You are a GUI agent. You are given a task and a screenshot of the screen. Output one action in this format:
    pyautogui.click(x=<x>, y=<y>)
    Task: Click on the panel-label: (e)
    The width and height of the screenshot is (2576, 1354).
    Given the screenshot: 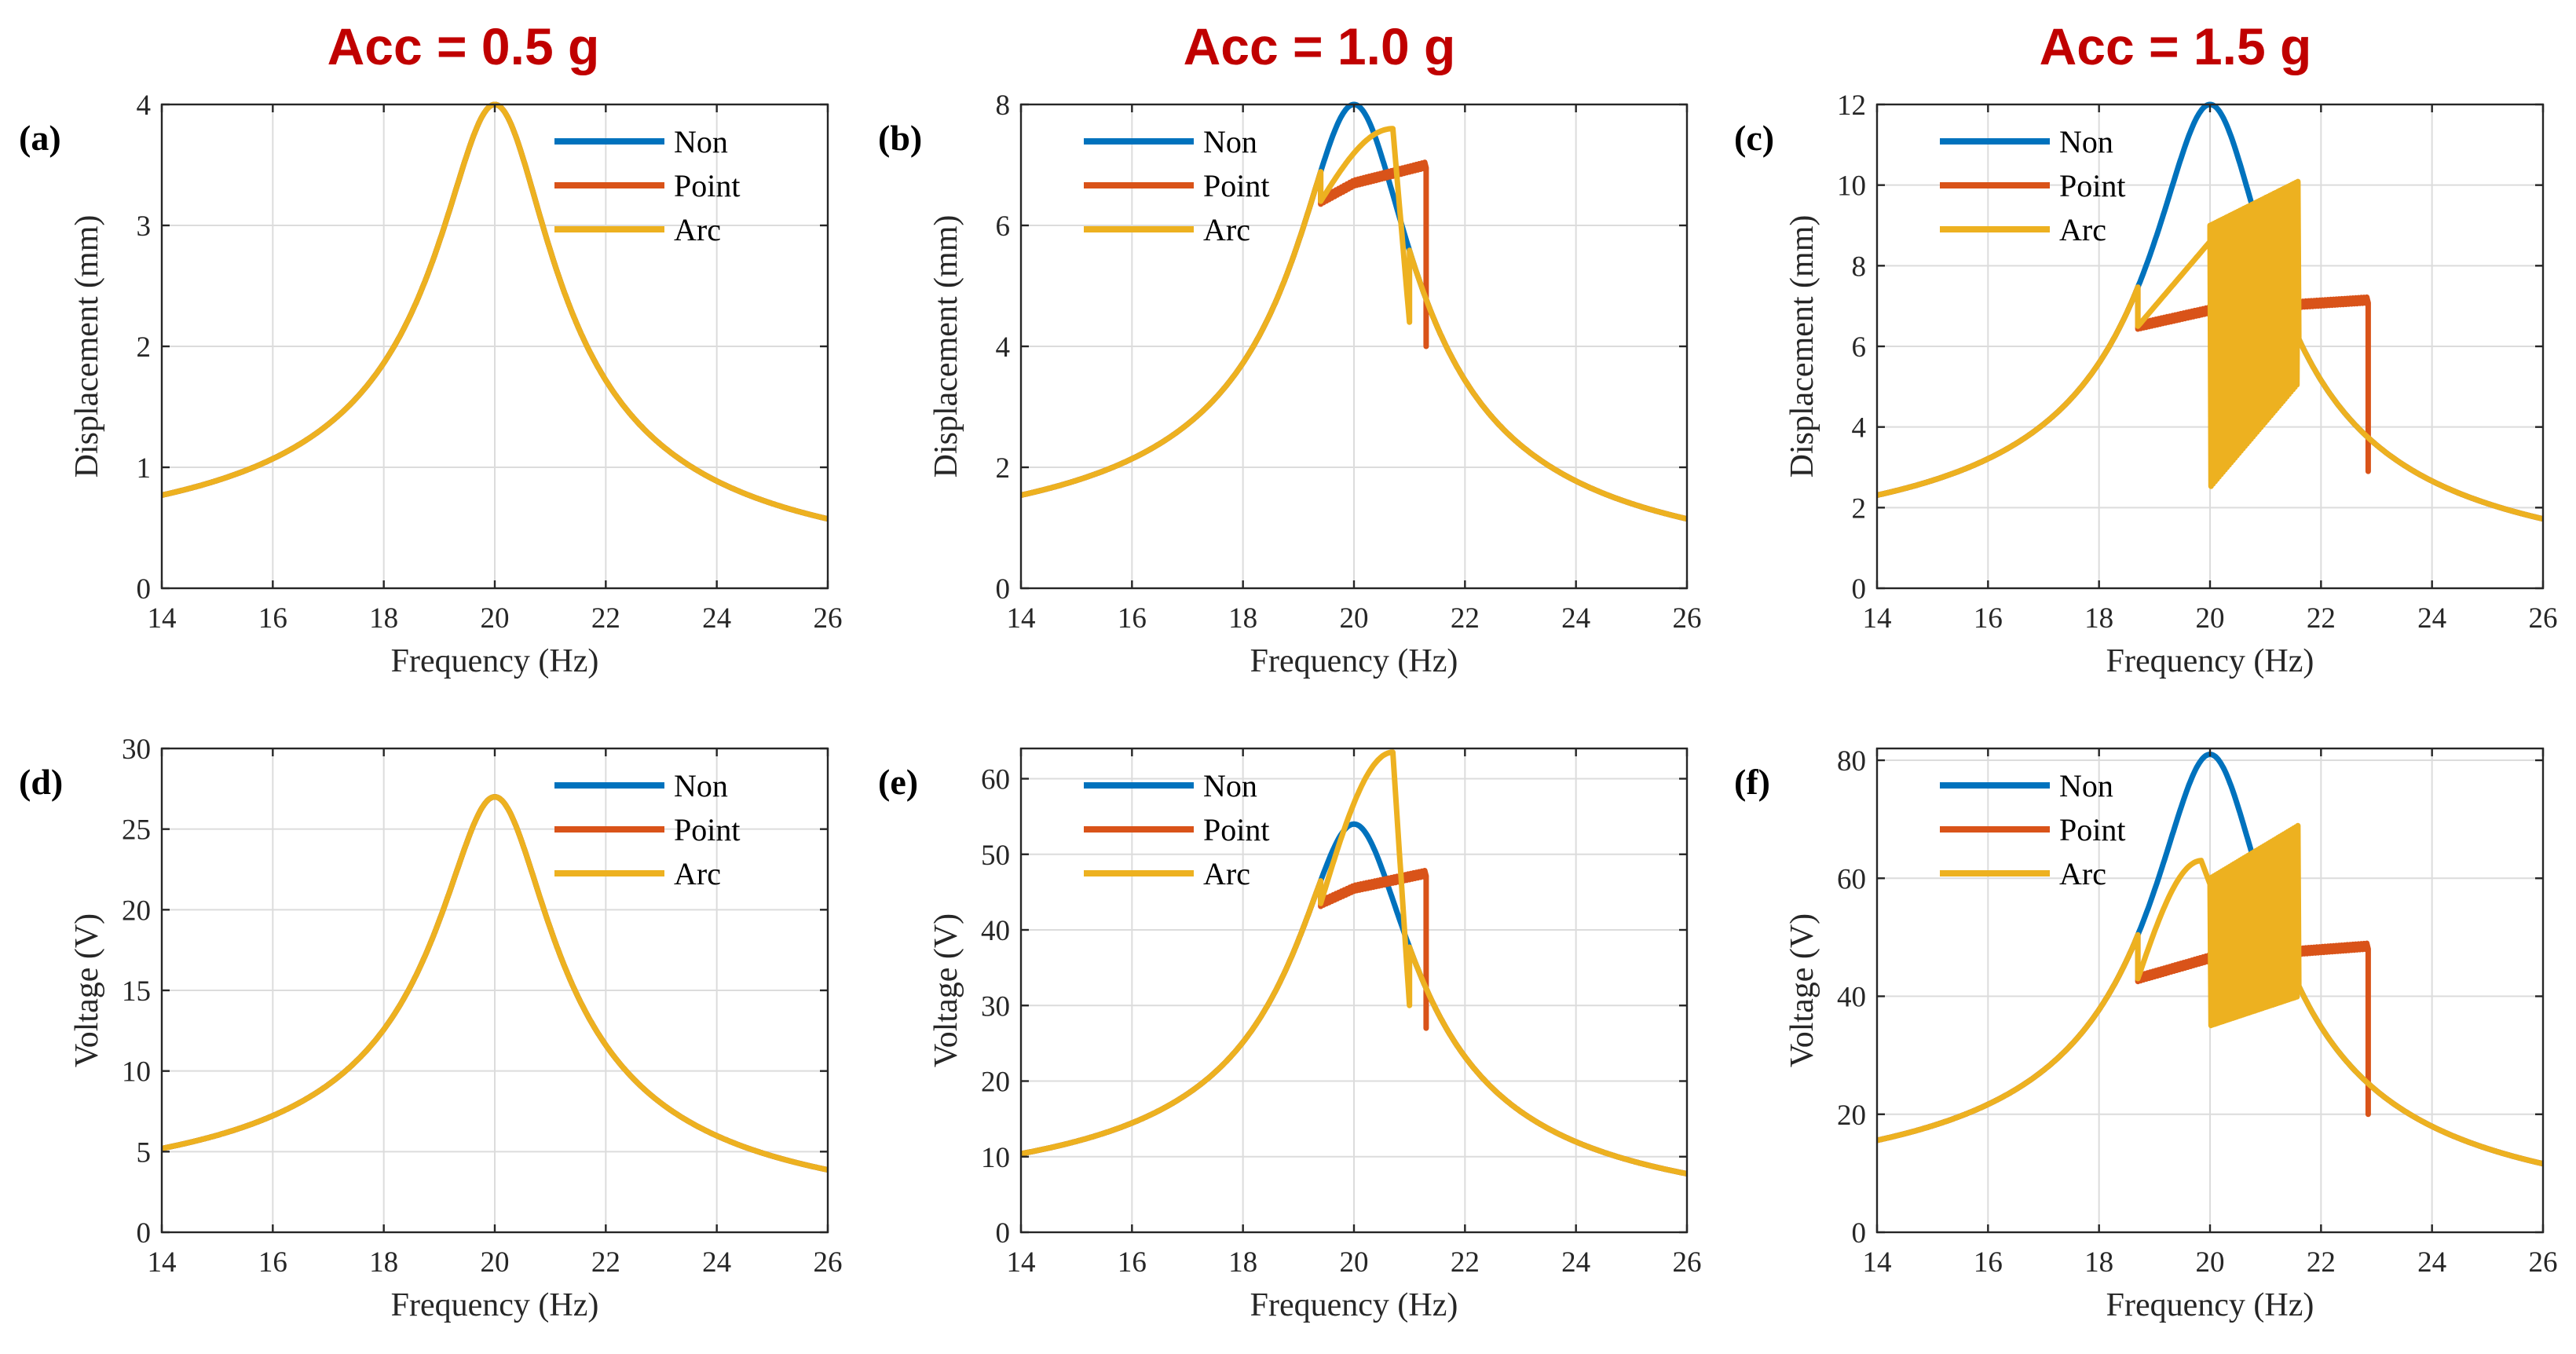 What is the action you would take?
    pyautogui.click(x=898, y=782)
    